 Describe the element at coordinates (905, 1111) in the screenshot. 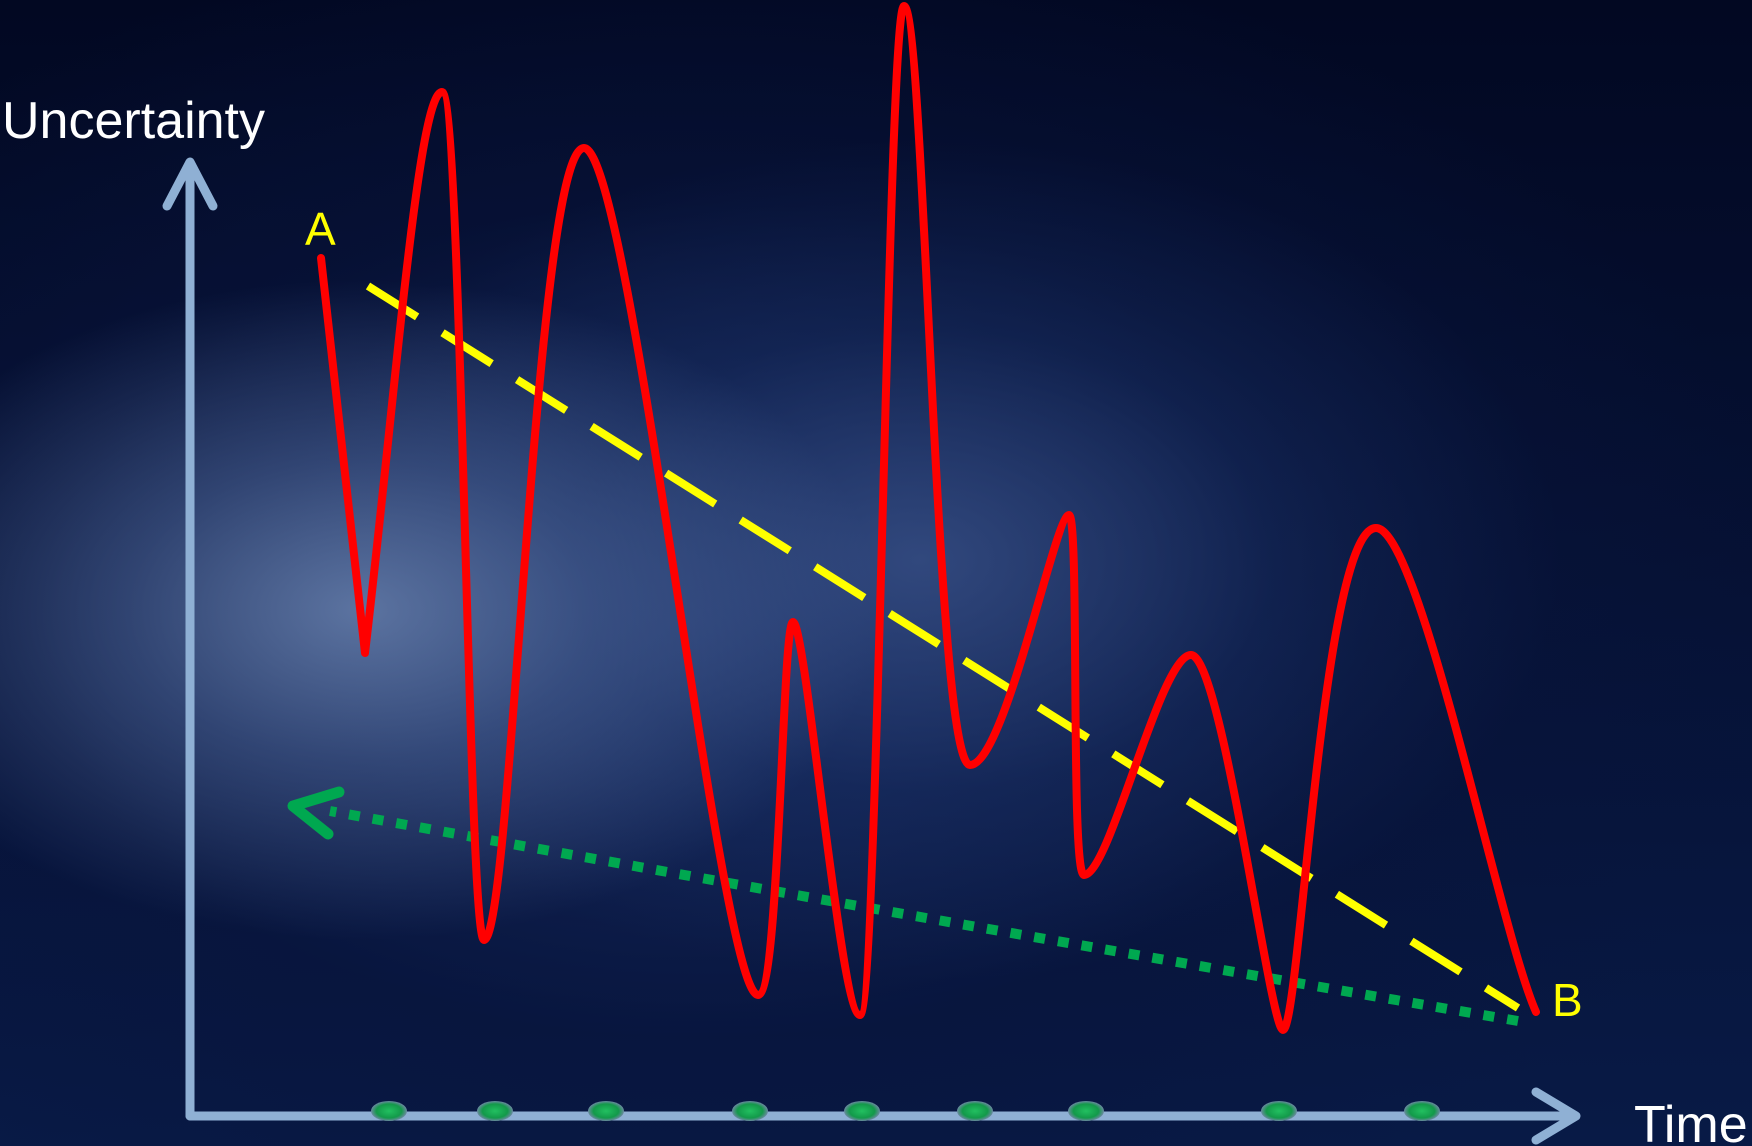

I see `x-axis-markers` at that location.